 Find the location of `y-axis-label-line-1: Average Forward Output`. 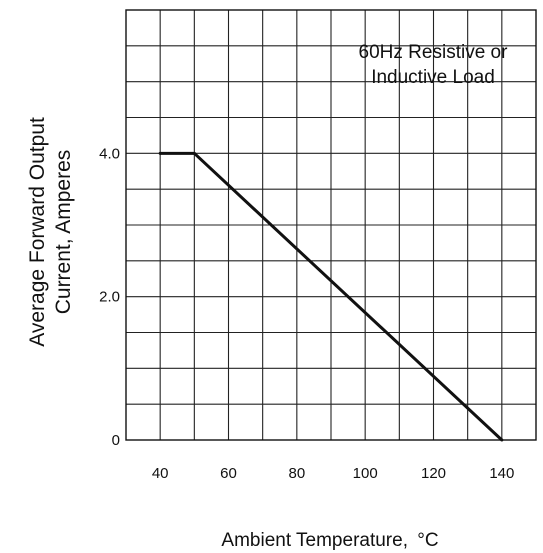

y-axis-label-line-1: Average Forward Output is located at coordinates (37, 232).